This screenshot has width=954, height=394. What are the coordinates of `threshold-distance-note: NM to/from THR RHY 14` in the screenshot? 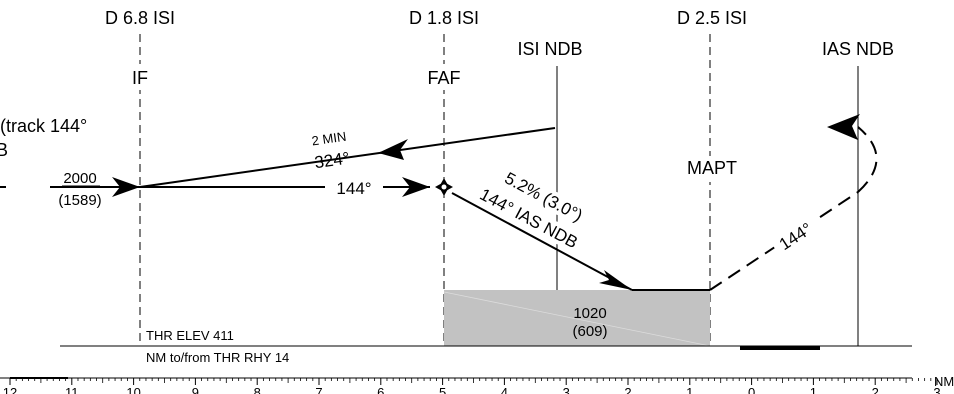 It's located at (217, 357).